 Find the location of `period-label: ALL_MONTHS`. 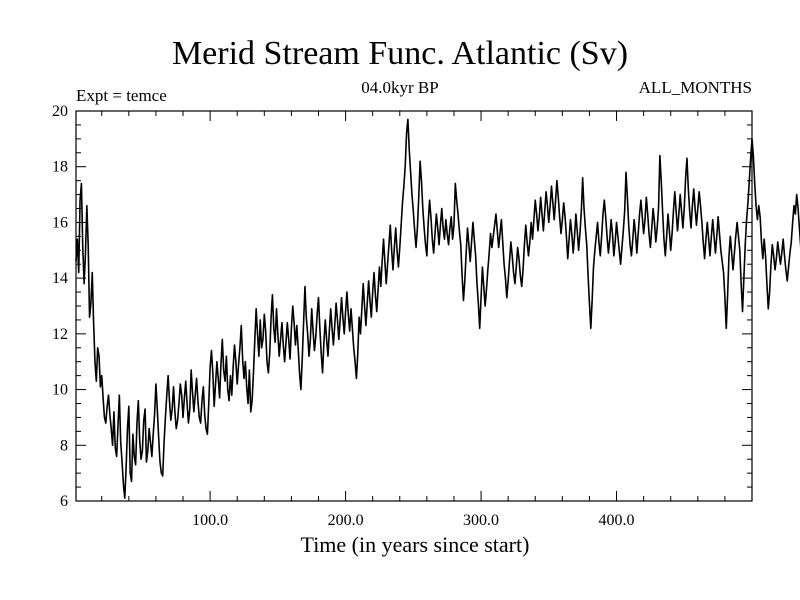

period-label: ALL_MONTHS is located at coordinates (695, 87).